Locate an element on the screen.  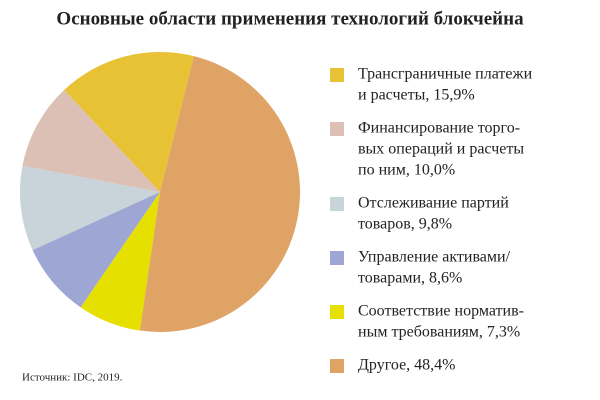
legend-label: товаров, 9,8% is located at coordinates (405, 224).